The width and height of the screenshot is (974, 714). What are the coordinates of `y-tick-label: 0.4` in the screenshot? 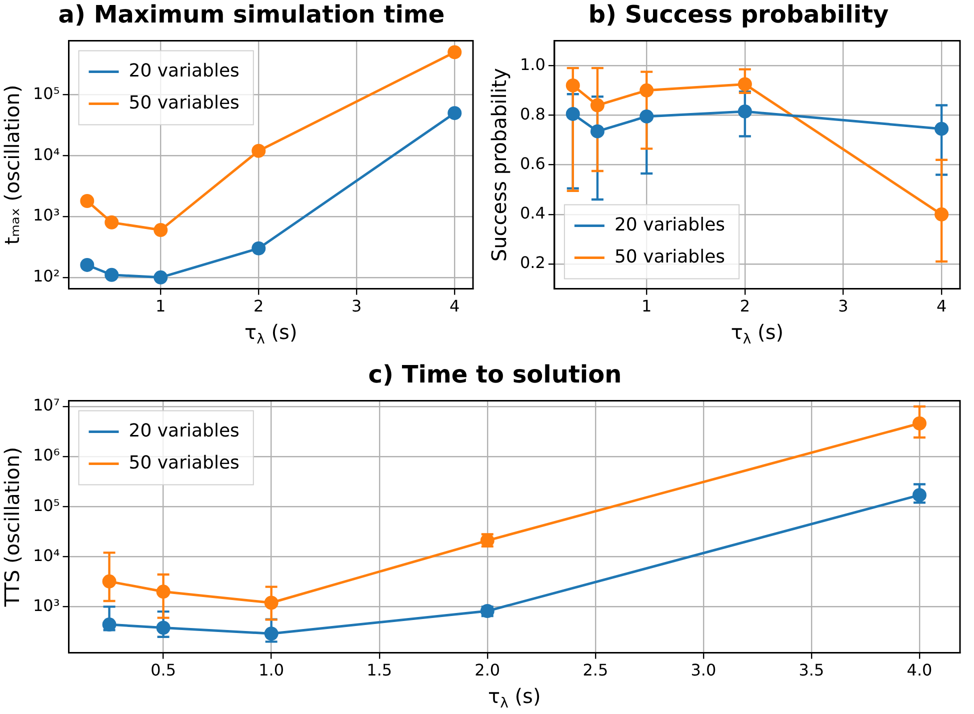 It's located at (533, 213).